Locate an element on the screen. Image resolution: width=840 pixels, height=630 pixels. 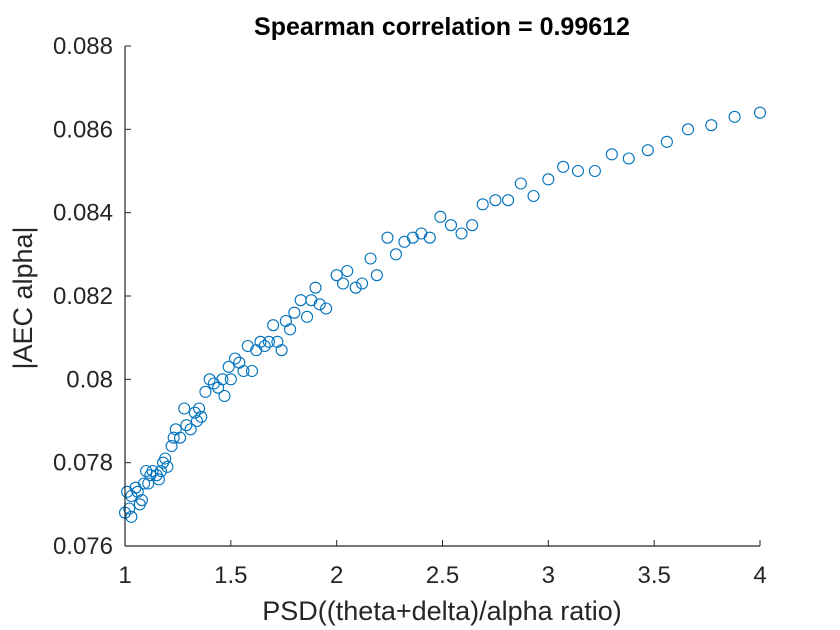
y-tick-label: 0.076 is located at coordinates (83, 546).